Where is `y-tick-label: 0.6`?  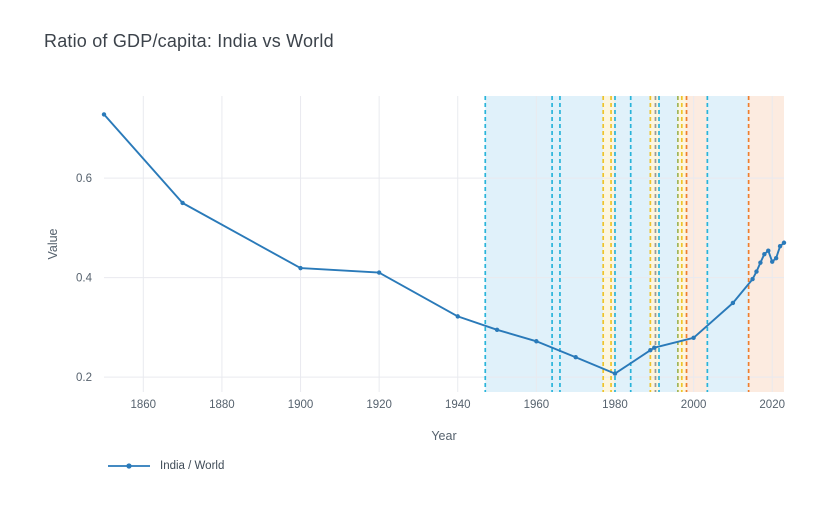
y-tick-label: 0.6 is located at coordinates (84, 179).